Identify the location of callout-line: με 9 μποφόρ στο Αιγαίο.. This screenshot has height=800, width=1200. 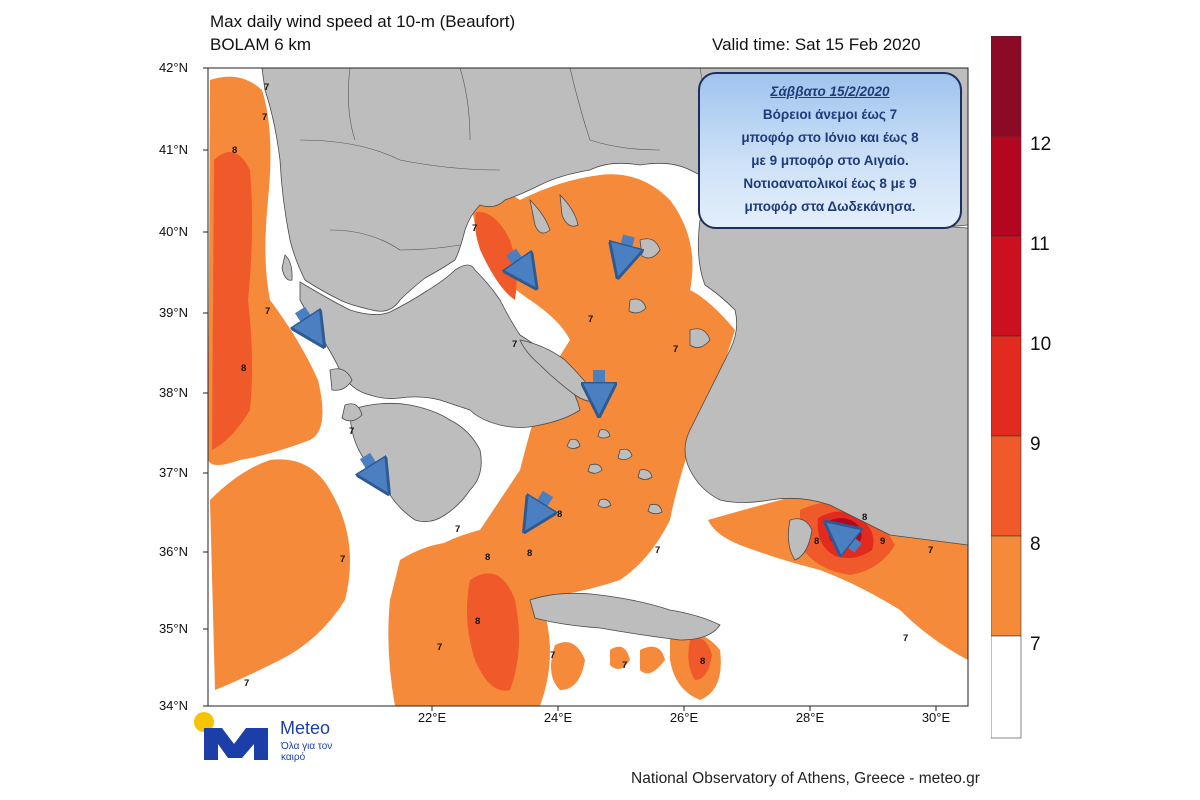
(830, 160).